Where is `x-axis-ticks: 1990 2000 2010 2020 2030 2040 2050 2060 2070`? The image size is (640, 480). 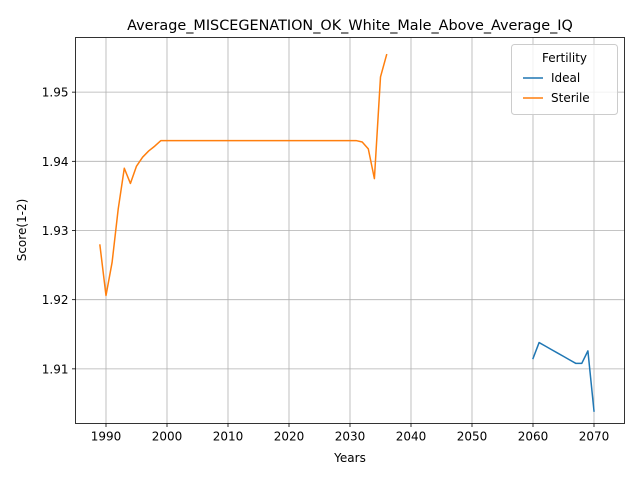 x-axis-ticks: 1990 2000 2010 2020 2030 2040 2050 2060 2070 is located at coordinates (350, 433).